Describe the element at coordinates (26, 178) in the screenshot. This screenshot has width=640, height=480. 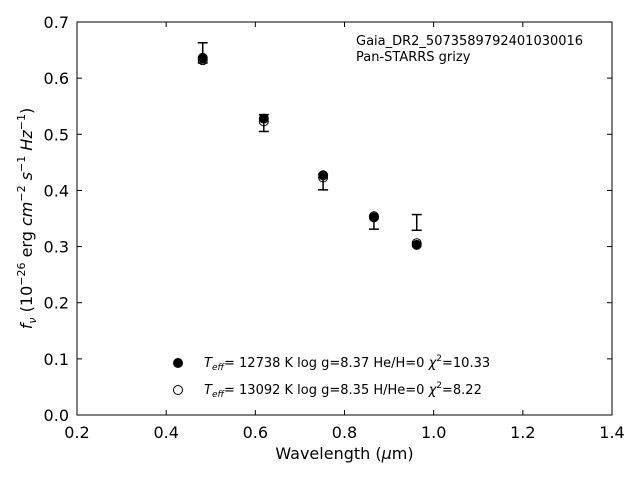
I see `y-axis-title-s: s` at that location.